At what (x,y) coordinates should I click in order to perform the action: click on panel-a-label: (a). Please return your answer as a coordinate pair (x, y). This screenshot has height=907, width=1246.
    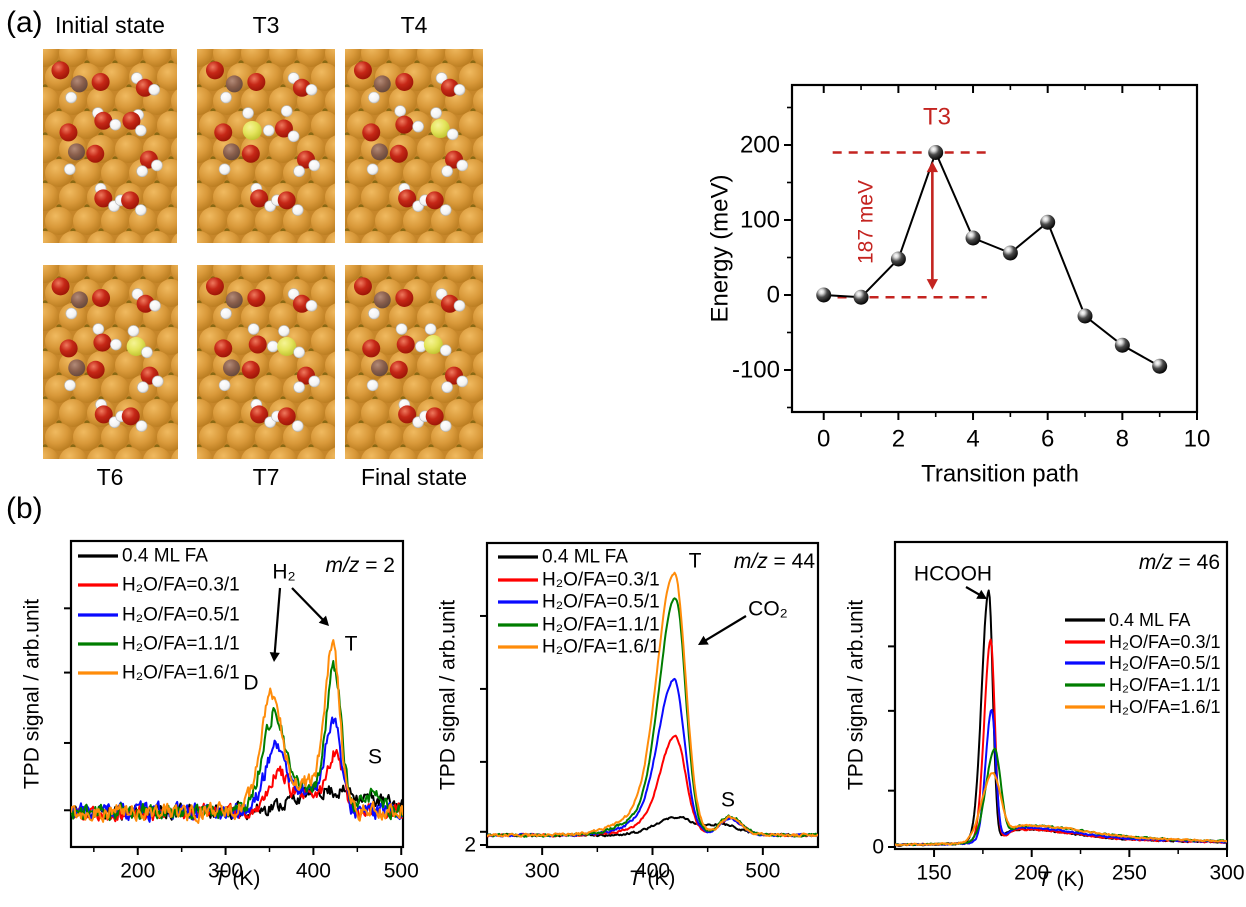
    Looking at the image, I should click on (24, 22).